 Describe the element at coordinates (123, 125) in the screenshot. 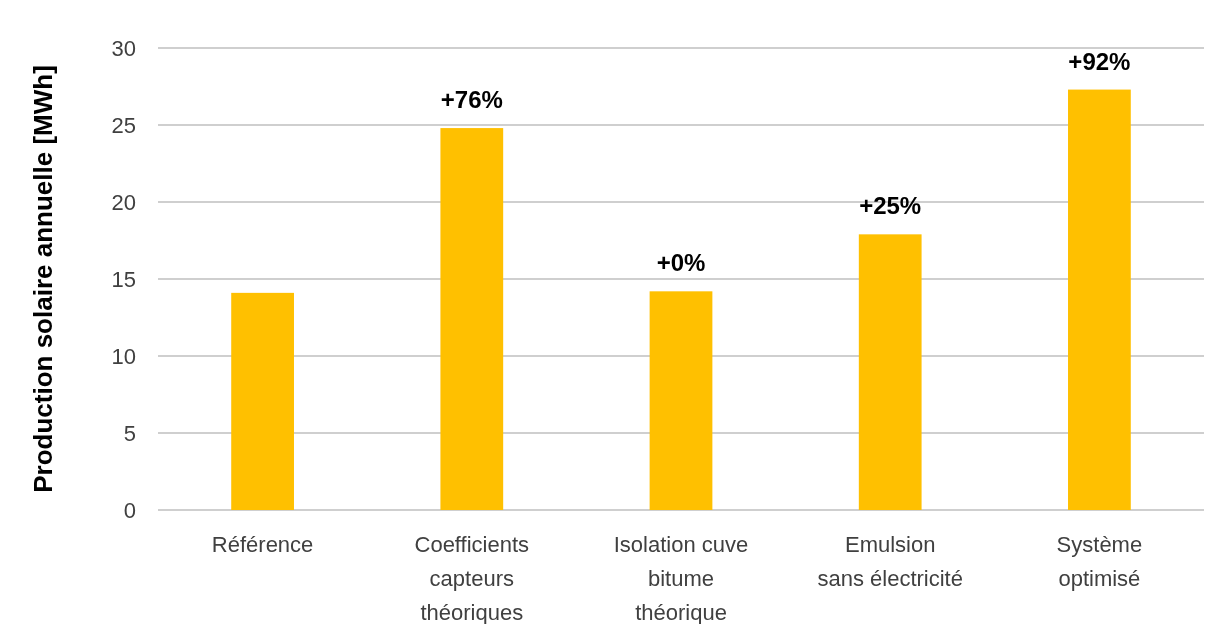

I see `y-tick-label: 25` at that location.